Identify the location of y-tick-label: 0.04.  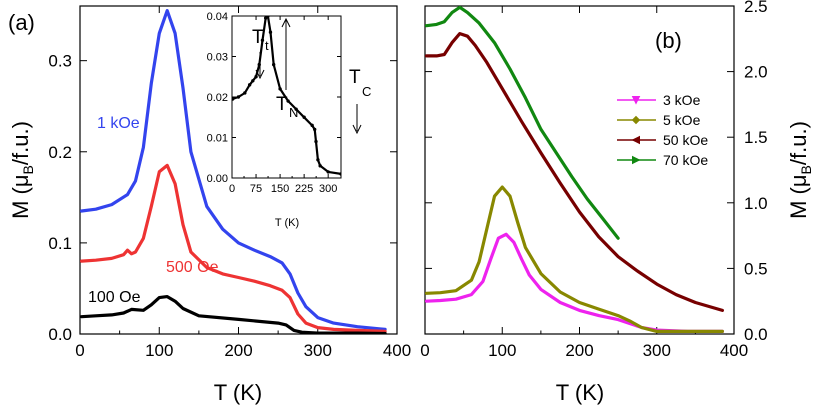
(217, 17).